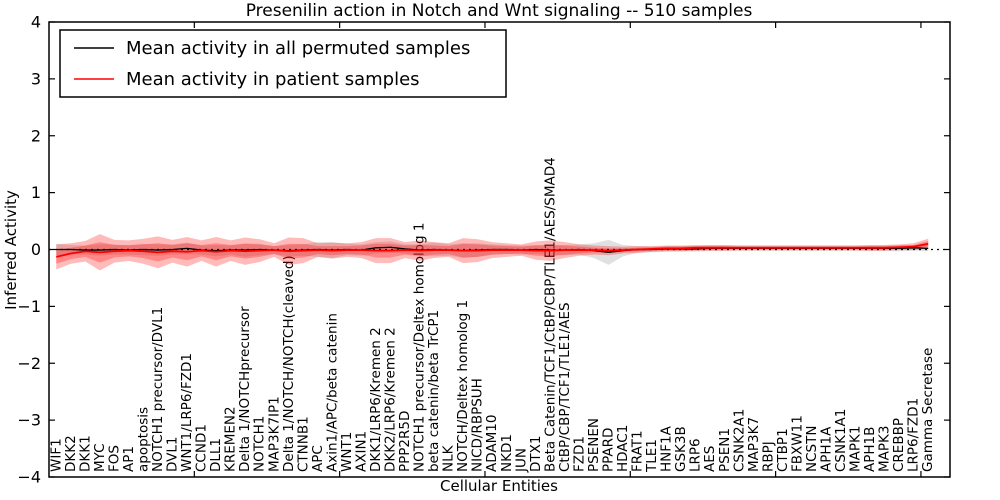  I want to click on x-category-label: CTBP1, so click(783, 450).